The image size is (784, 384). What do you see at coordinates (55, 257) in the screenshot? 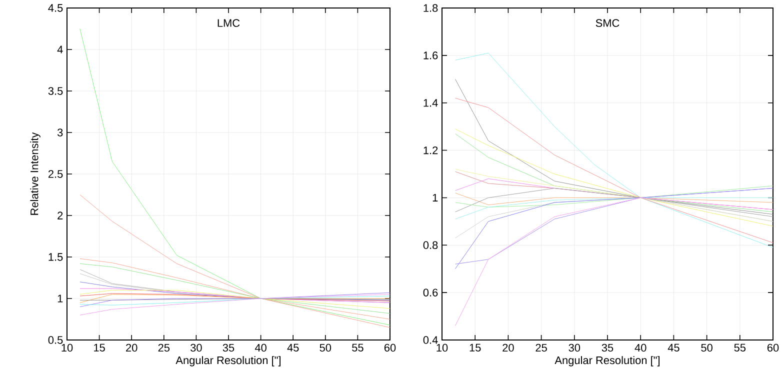
I see `y-tick-label: 1.5` at bounding box center [55, 257].